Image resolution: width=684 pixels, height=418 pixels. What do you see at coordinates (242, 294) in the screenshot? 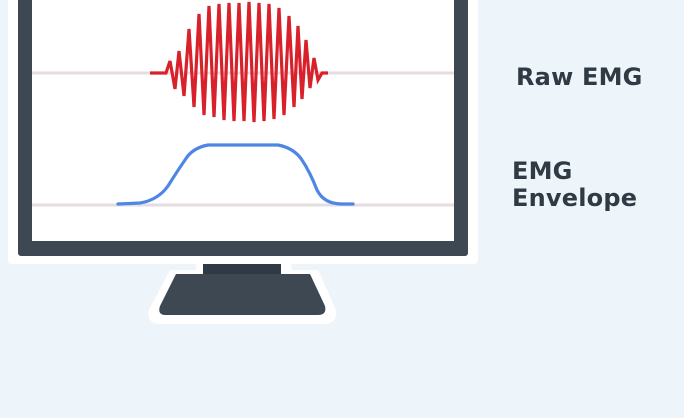
I see `monitor-base` at bounding box center [242, 294].